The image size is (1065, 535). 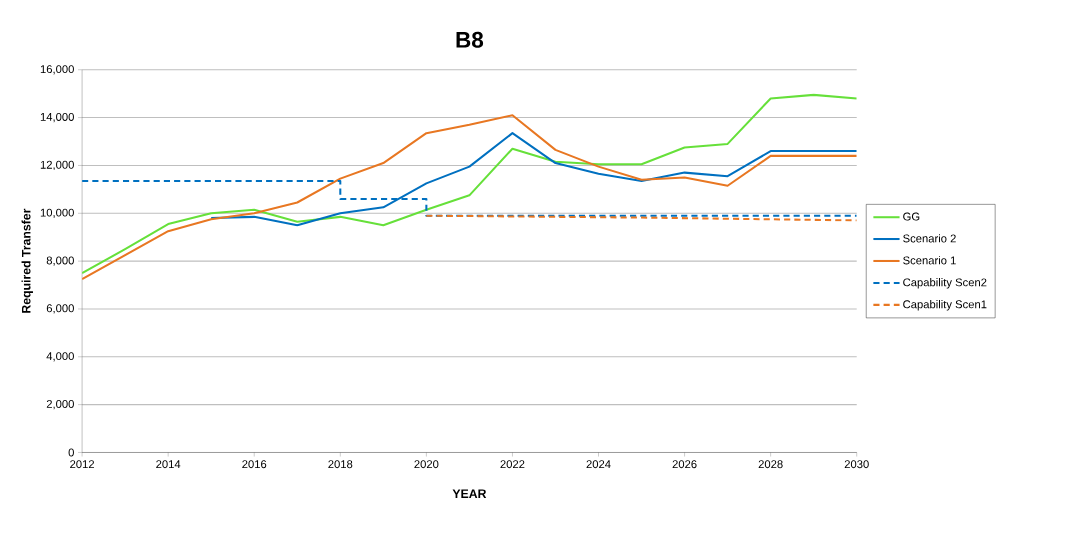 I want to click on x-tick-label: 2012, so click(x=82, y=464).